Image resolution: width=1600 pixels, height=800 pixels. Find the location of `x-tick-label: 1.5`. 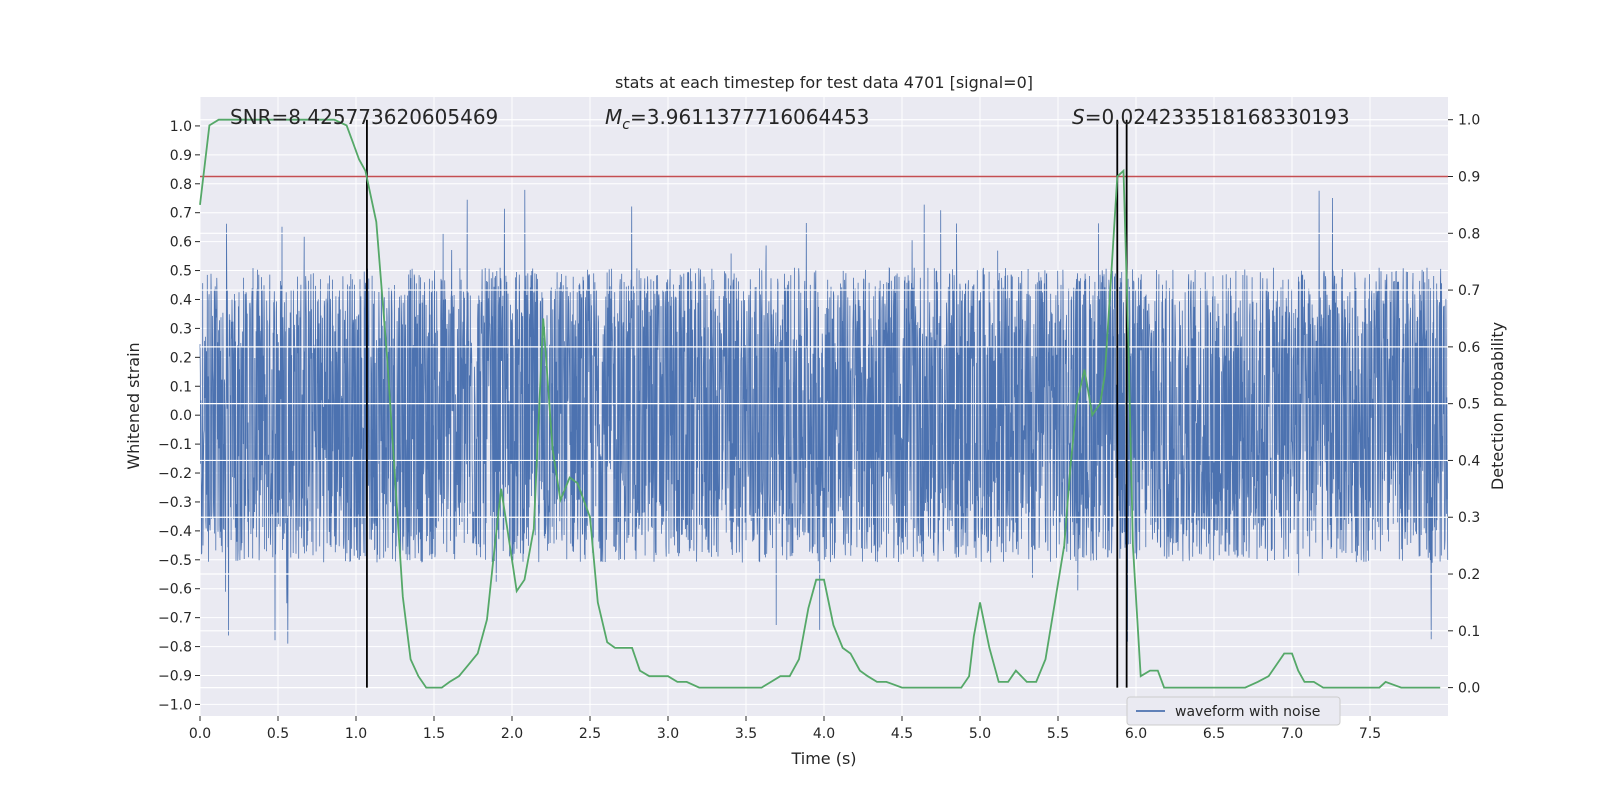

x-tick-label: 1.5 is located at coordinates (434, 734).